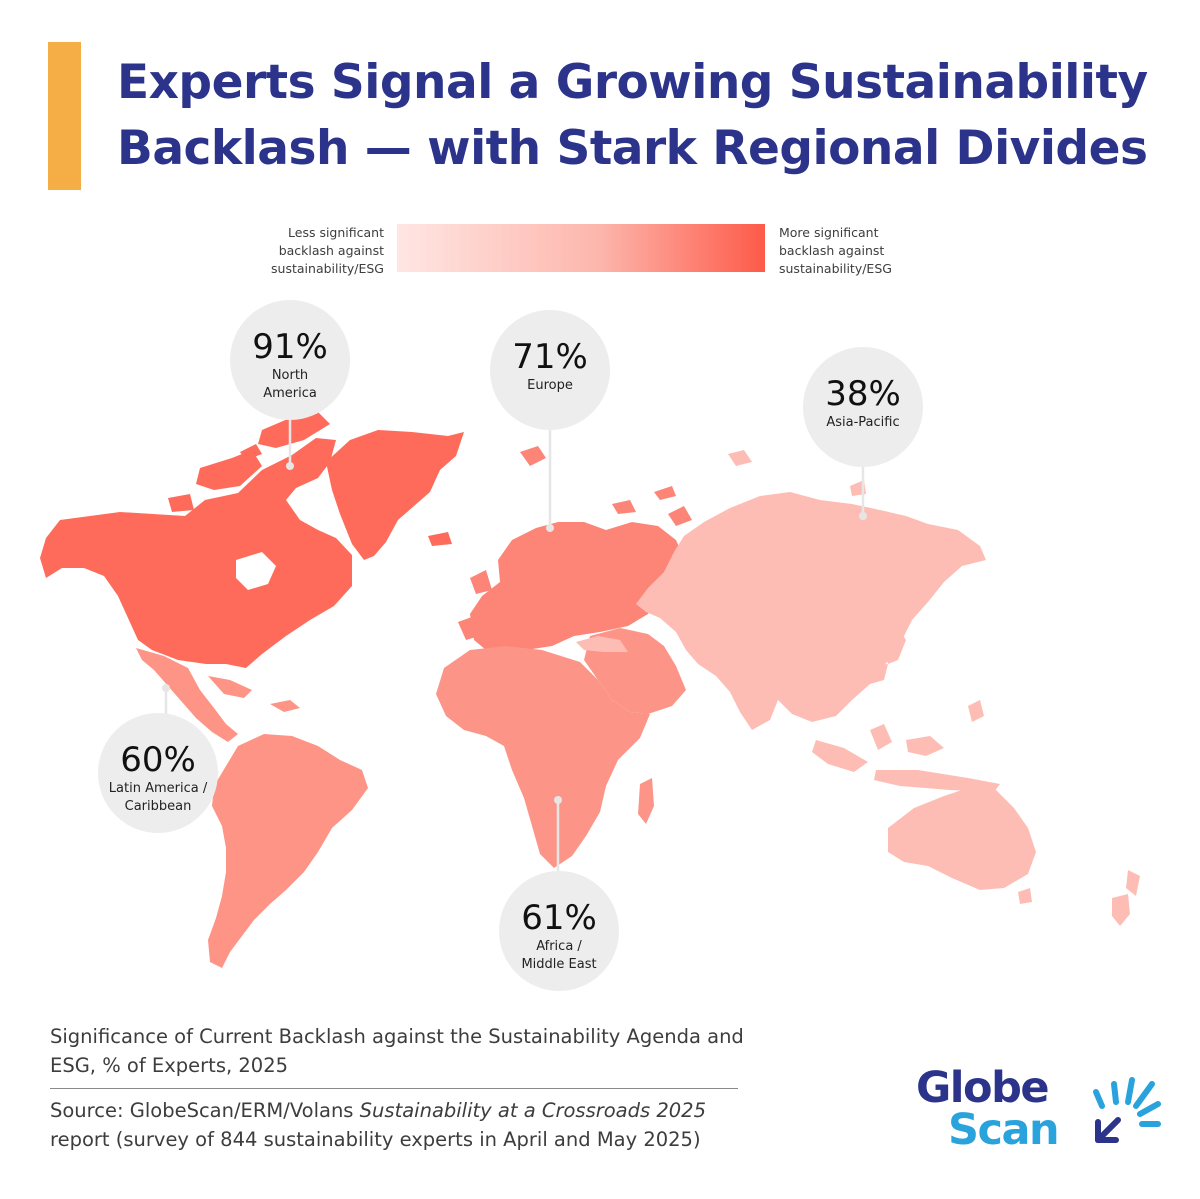 The height and width of the screenshot is (1199, 1200). Describe the element at coordinates (205, 1110) in the screenshot. I see `source-prefix: Source: GlobeScan/ERM/Volans` at that location.